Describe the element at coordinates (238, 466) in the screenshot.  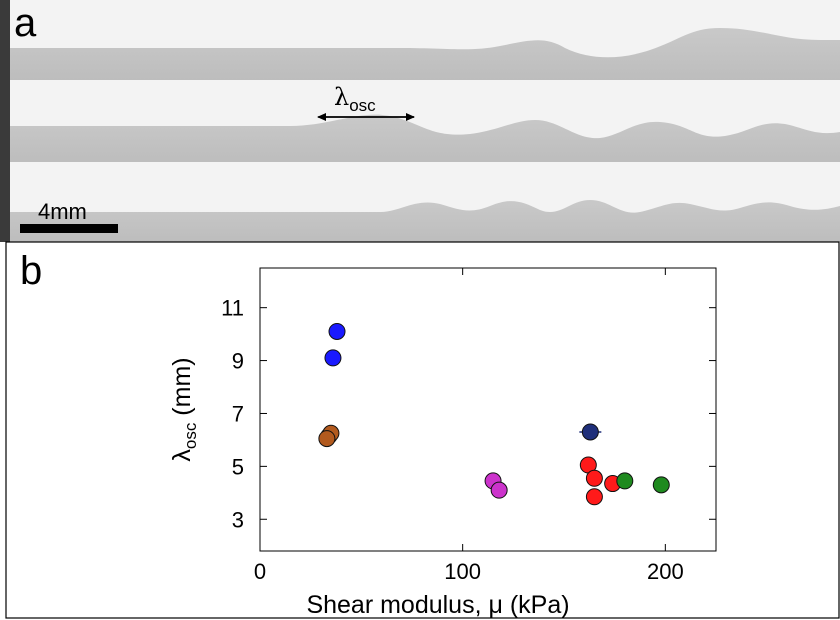
I see `y-tick-label: 5` at that location.